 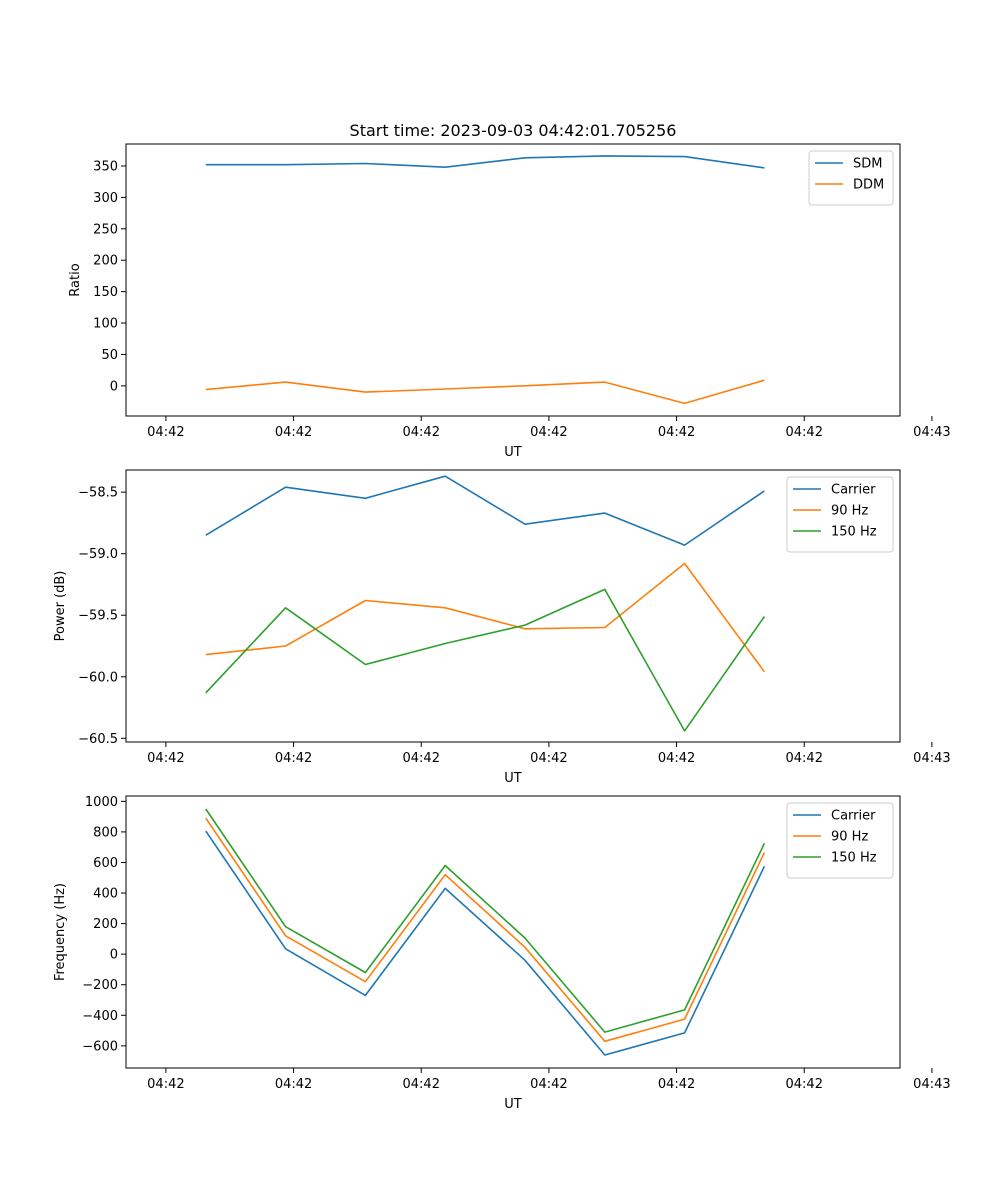 I want to click on power-y-tick-label: −59.5, so click(x=98, y=616).